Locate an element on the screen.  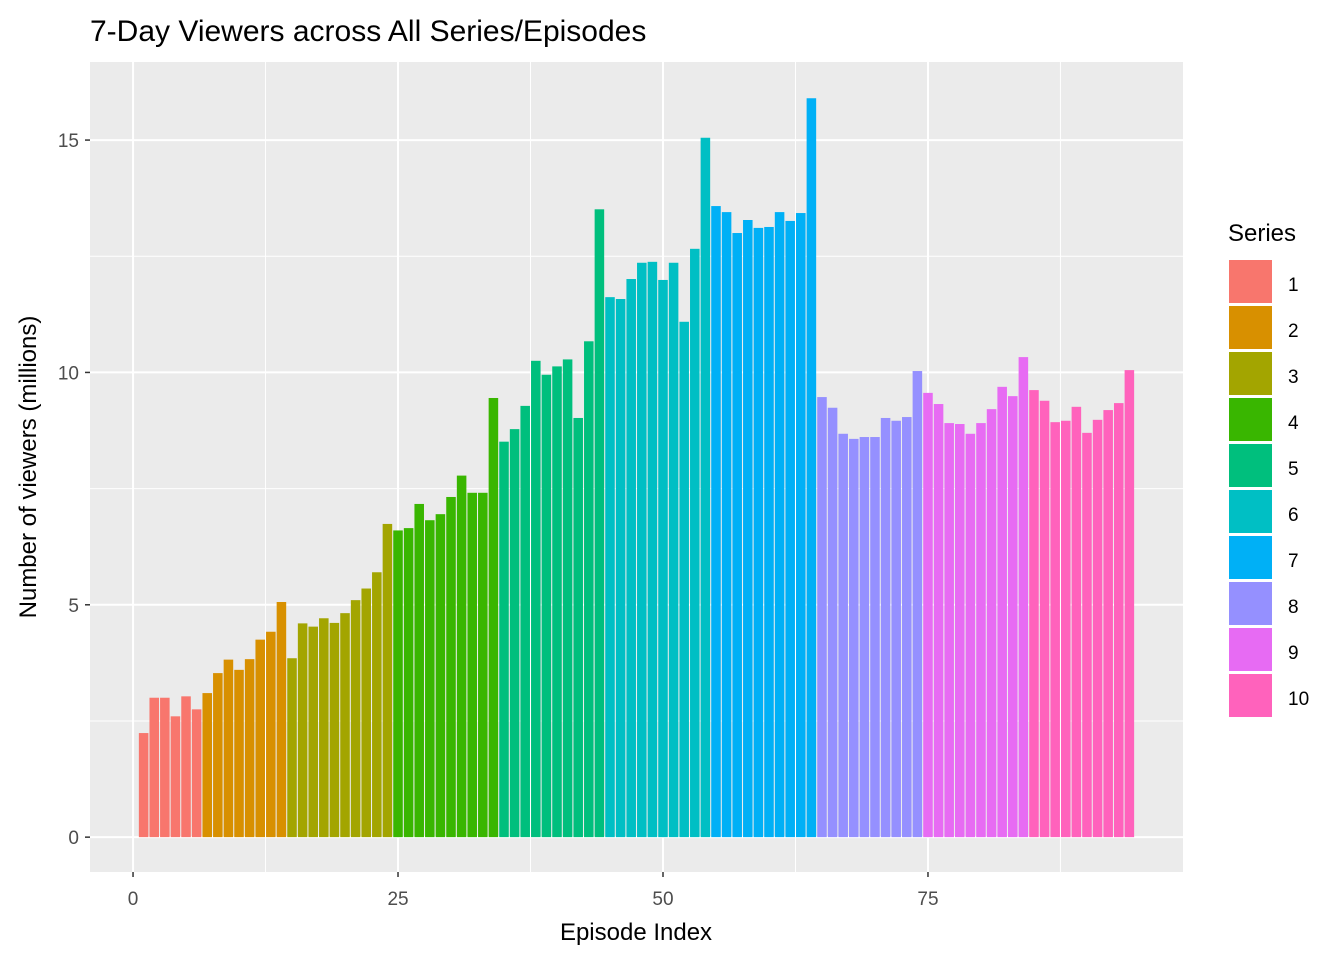
legend-label-4: 4 is located at coordinates (1293, 423).